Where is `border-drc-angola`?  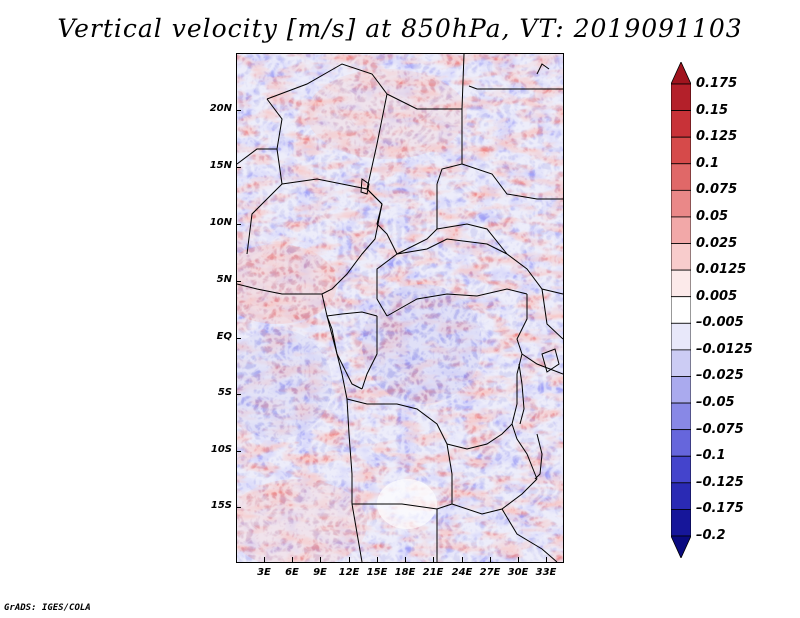
border-drc-angola is located at coordinates (397, 421).